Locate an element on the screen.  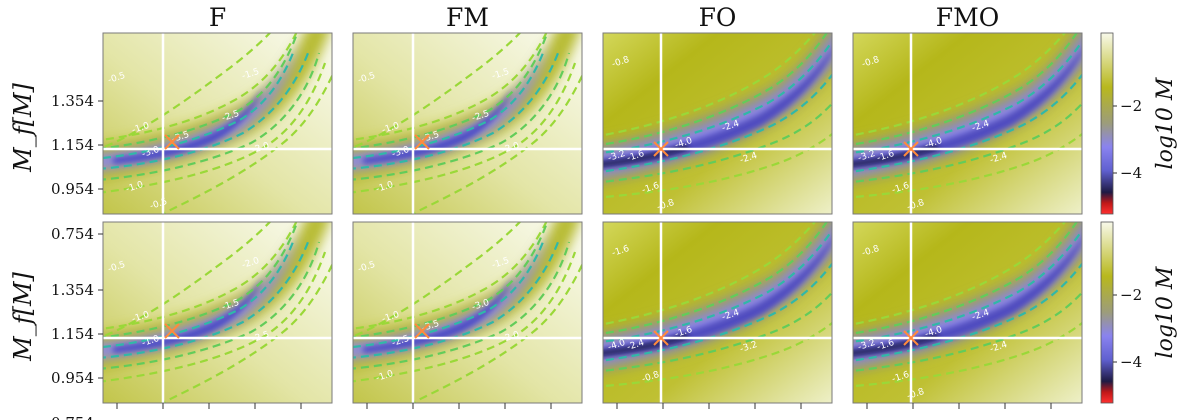
panel-plot-area: -0.5-1.0-1.5-2.0-2.5-3.0-3.5-1.0-0.5 is located at coordinates (217, 123).